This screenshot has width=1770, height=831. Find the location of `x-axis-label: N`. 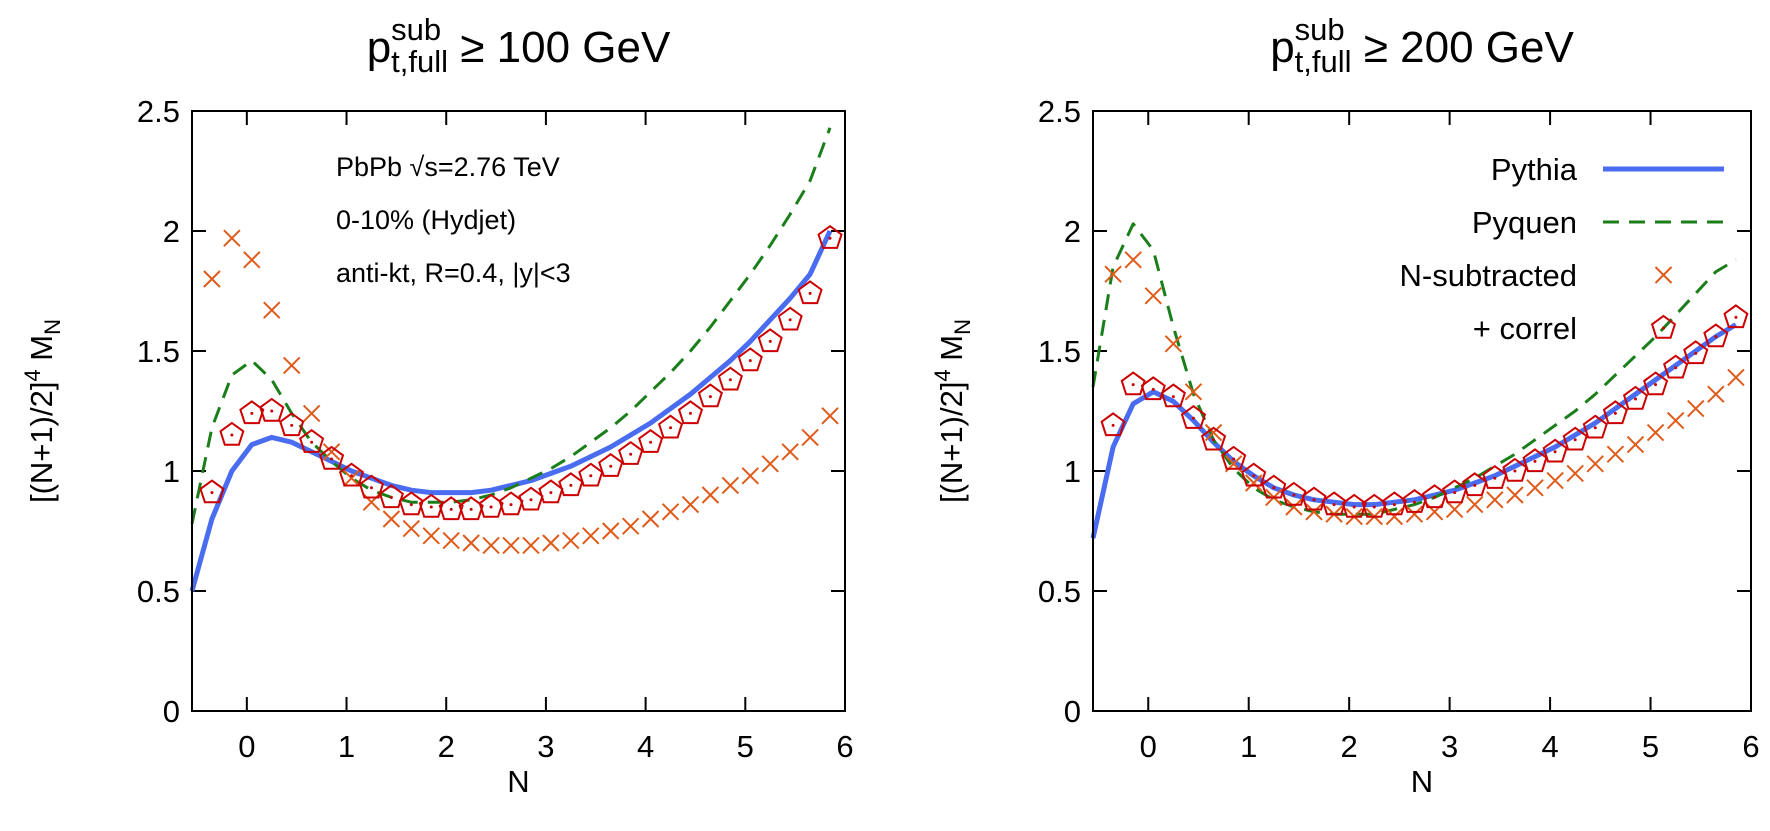

x-axis-label: N is located at coordinates (1422, 781).